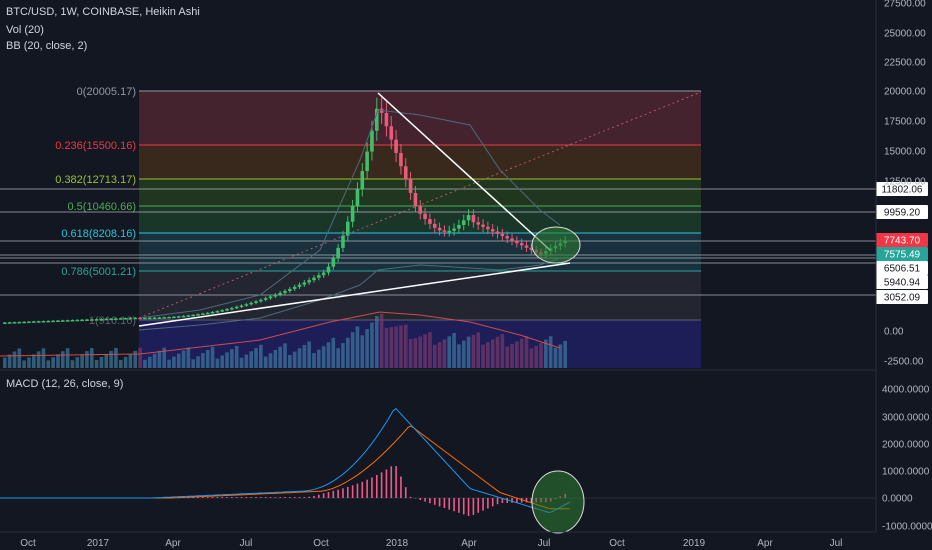 The image size is (932, 550). Describe the element at coordinates (25, 30) in the screenshot. I see `volume-legend: Vol (20)` at that location.